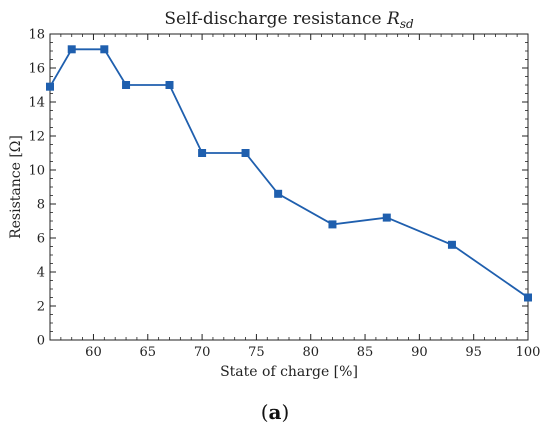 The width and height of the screenshot is (550, 446). I want to click on y-tick-label: 8, so click(41, 205).